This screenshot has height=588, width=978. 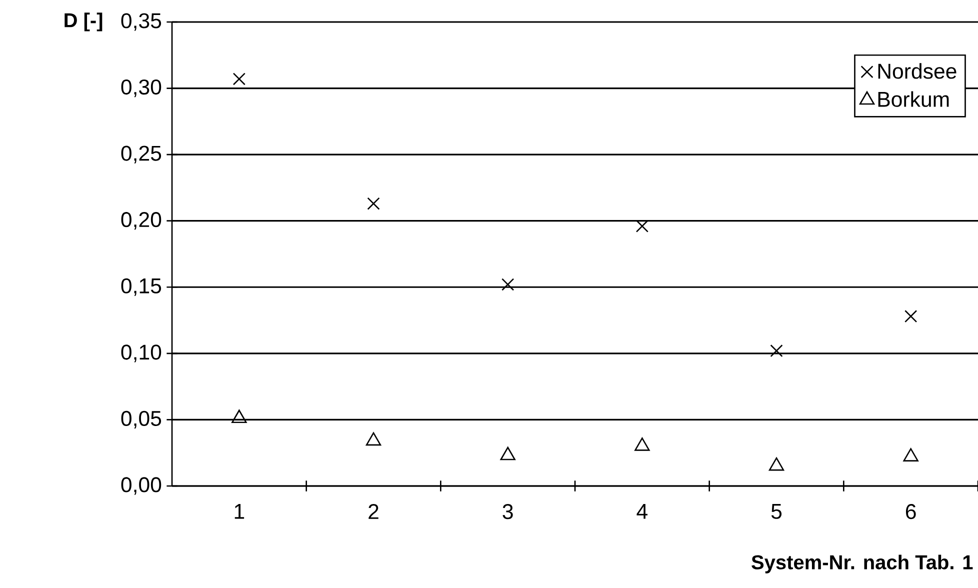 I want to click on x-tick-label: 6, so click(x=911, y=512).